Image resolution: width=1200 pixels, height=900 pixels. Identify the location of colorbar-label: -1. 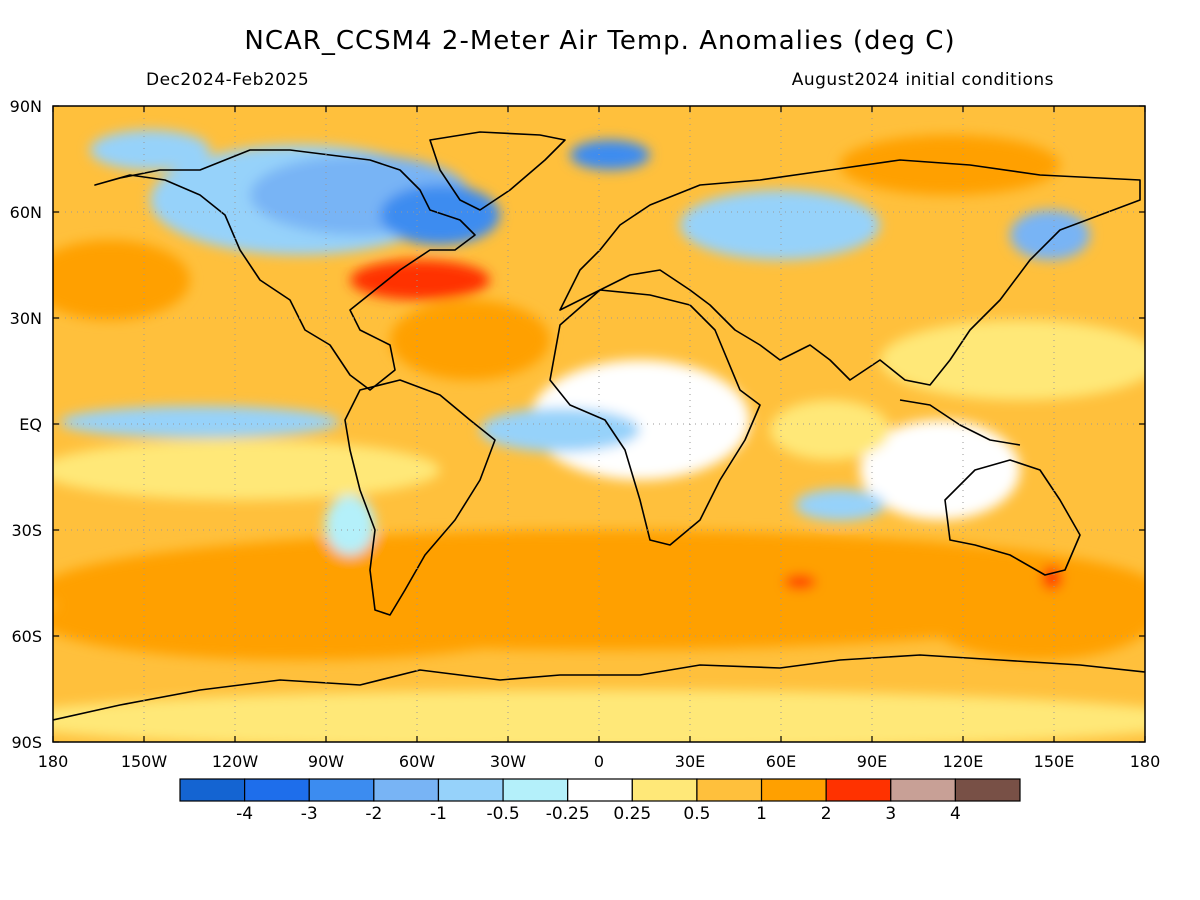
(438, 814).